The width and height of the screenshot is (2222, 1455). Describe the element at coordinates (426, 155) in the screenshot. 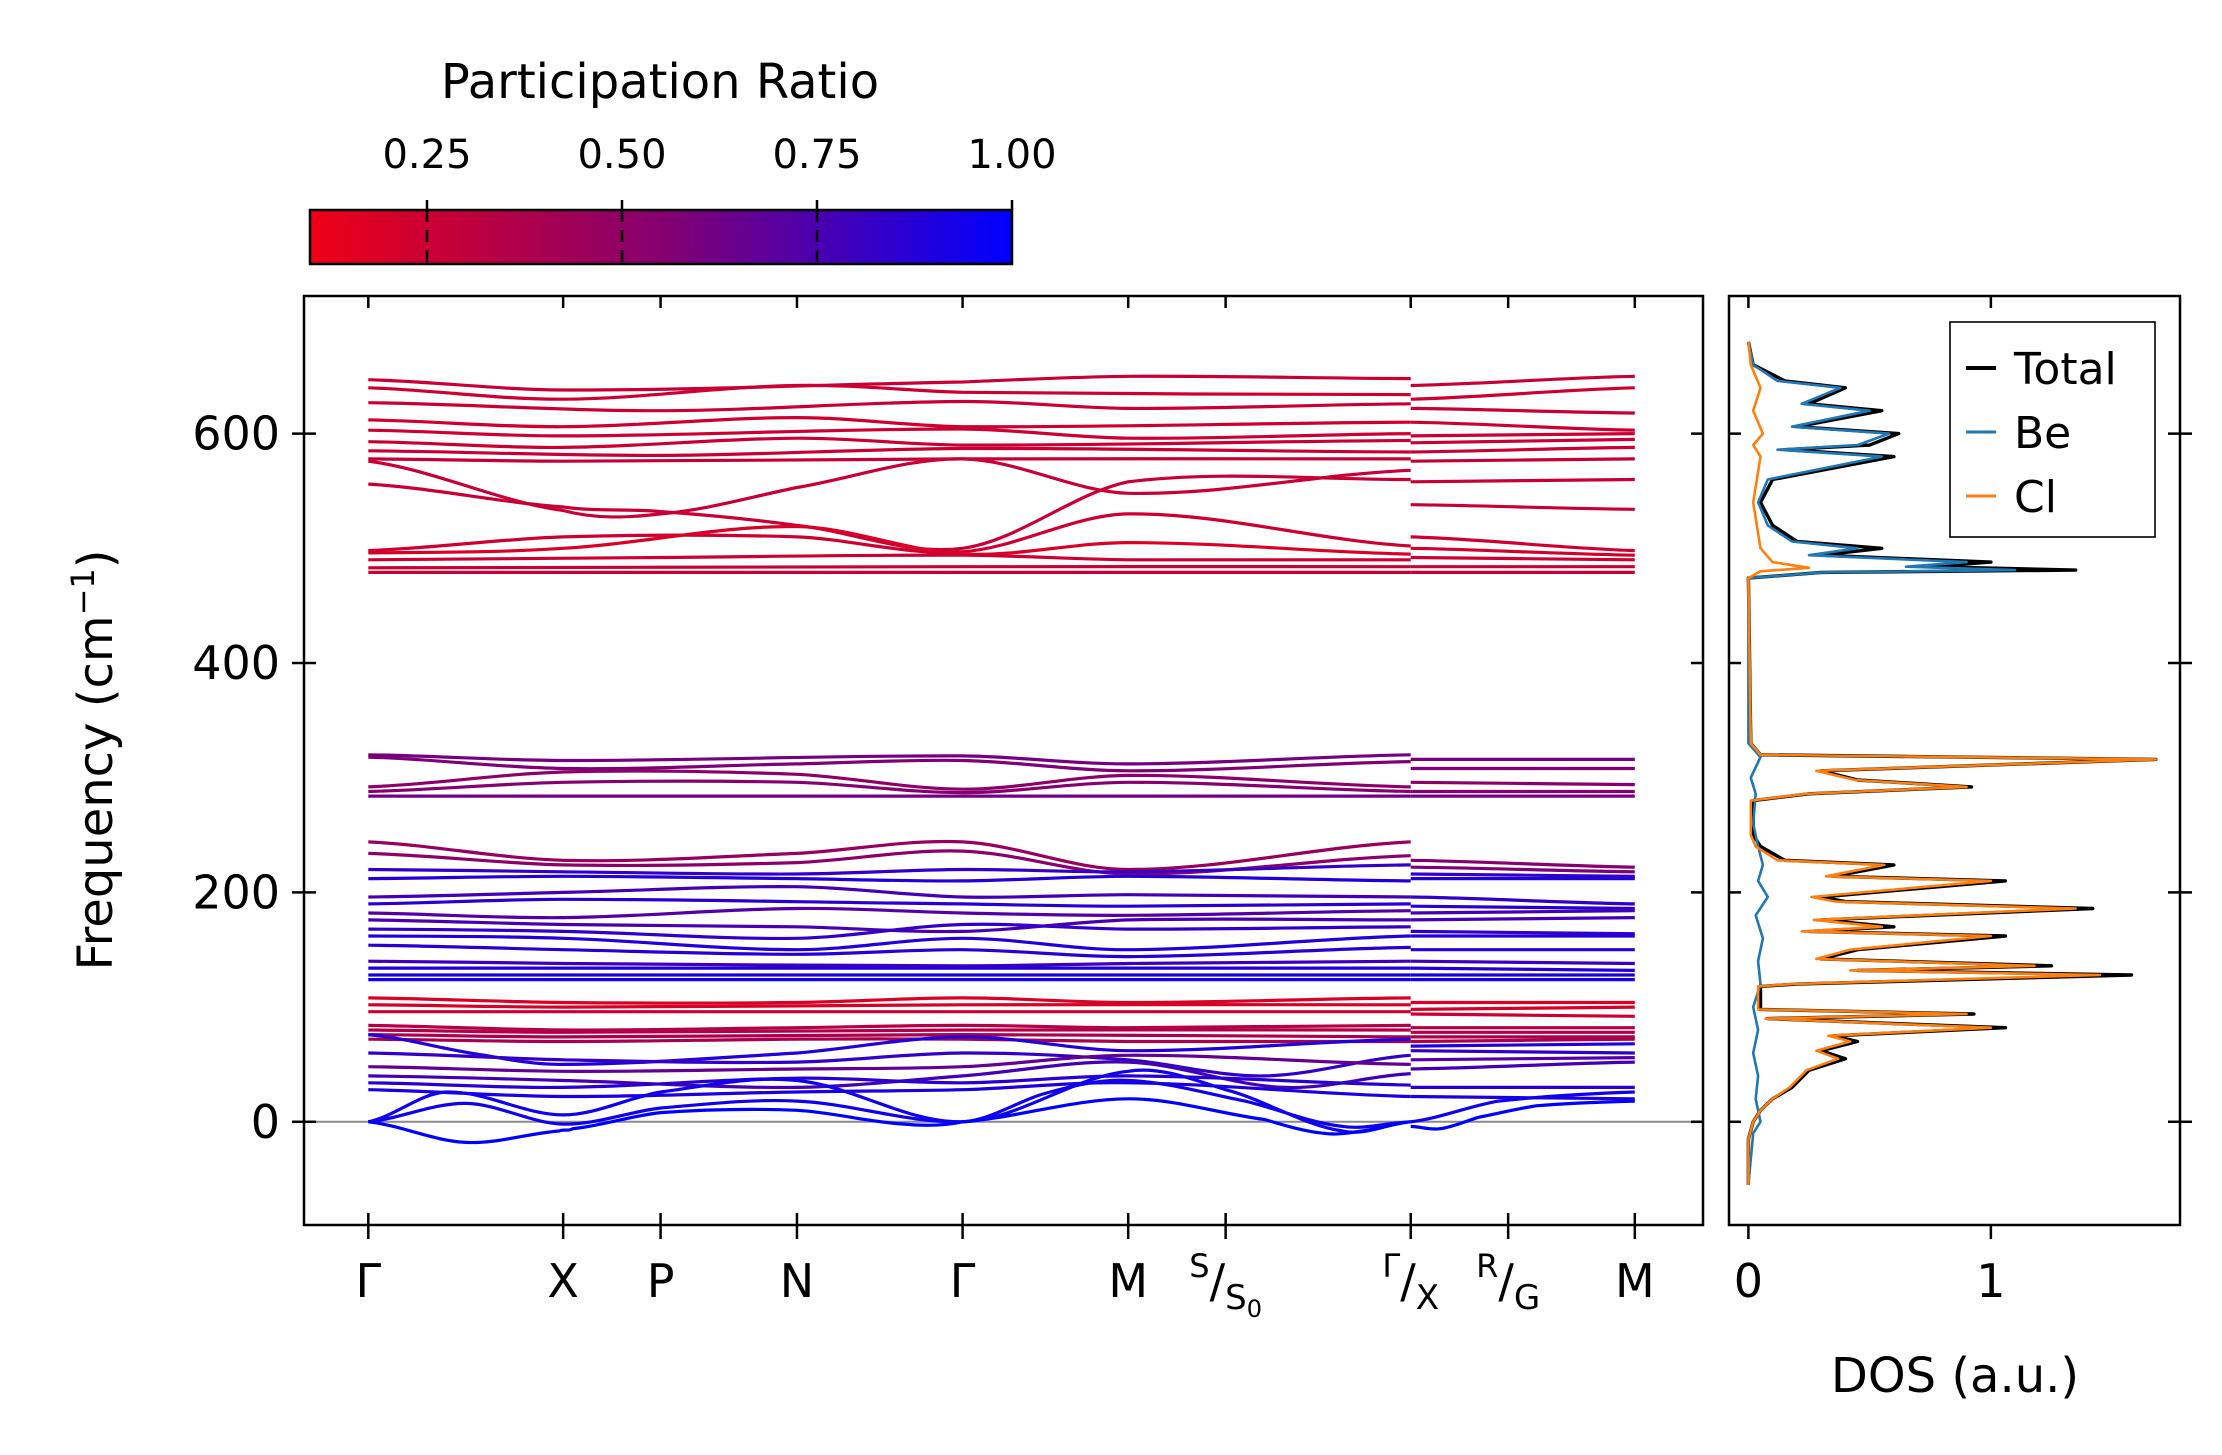

I see `colorbar-tick-label: 0.25` at that location.